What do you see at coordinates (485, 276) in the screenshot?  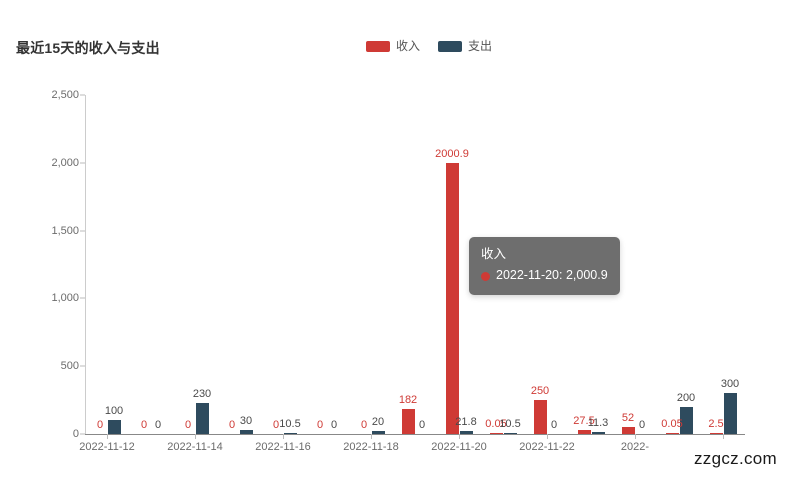 I see `tooltip-marker-icon` at bounding box center [485, 276].